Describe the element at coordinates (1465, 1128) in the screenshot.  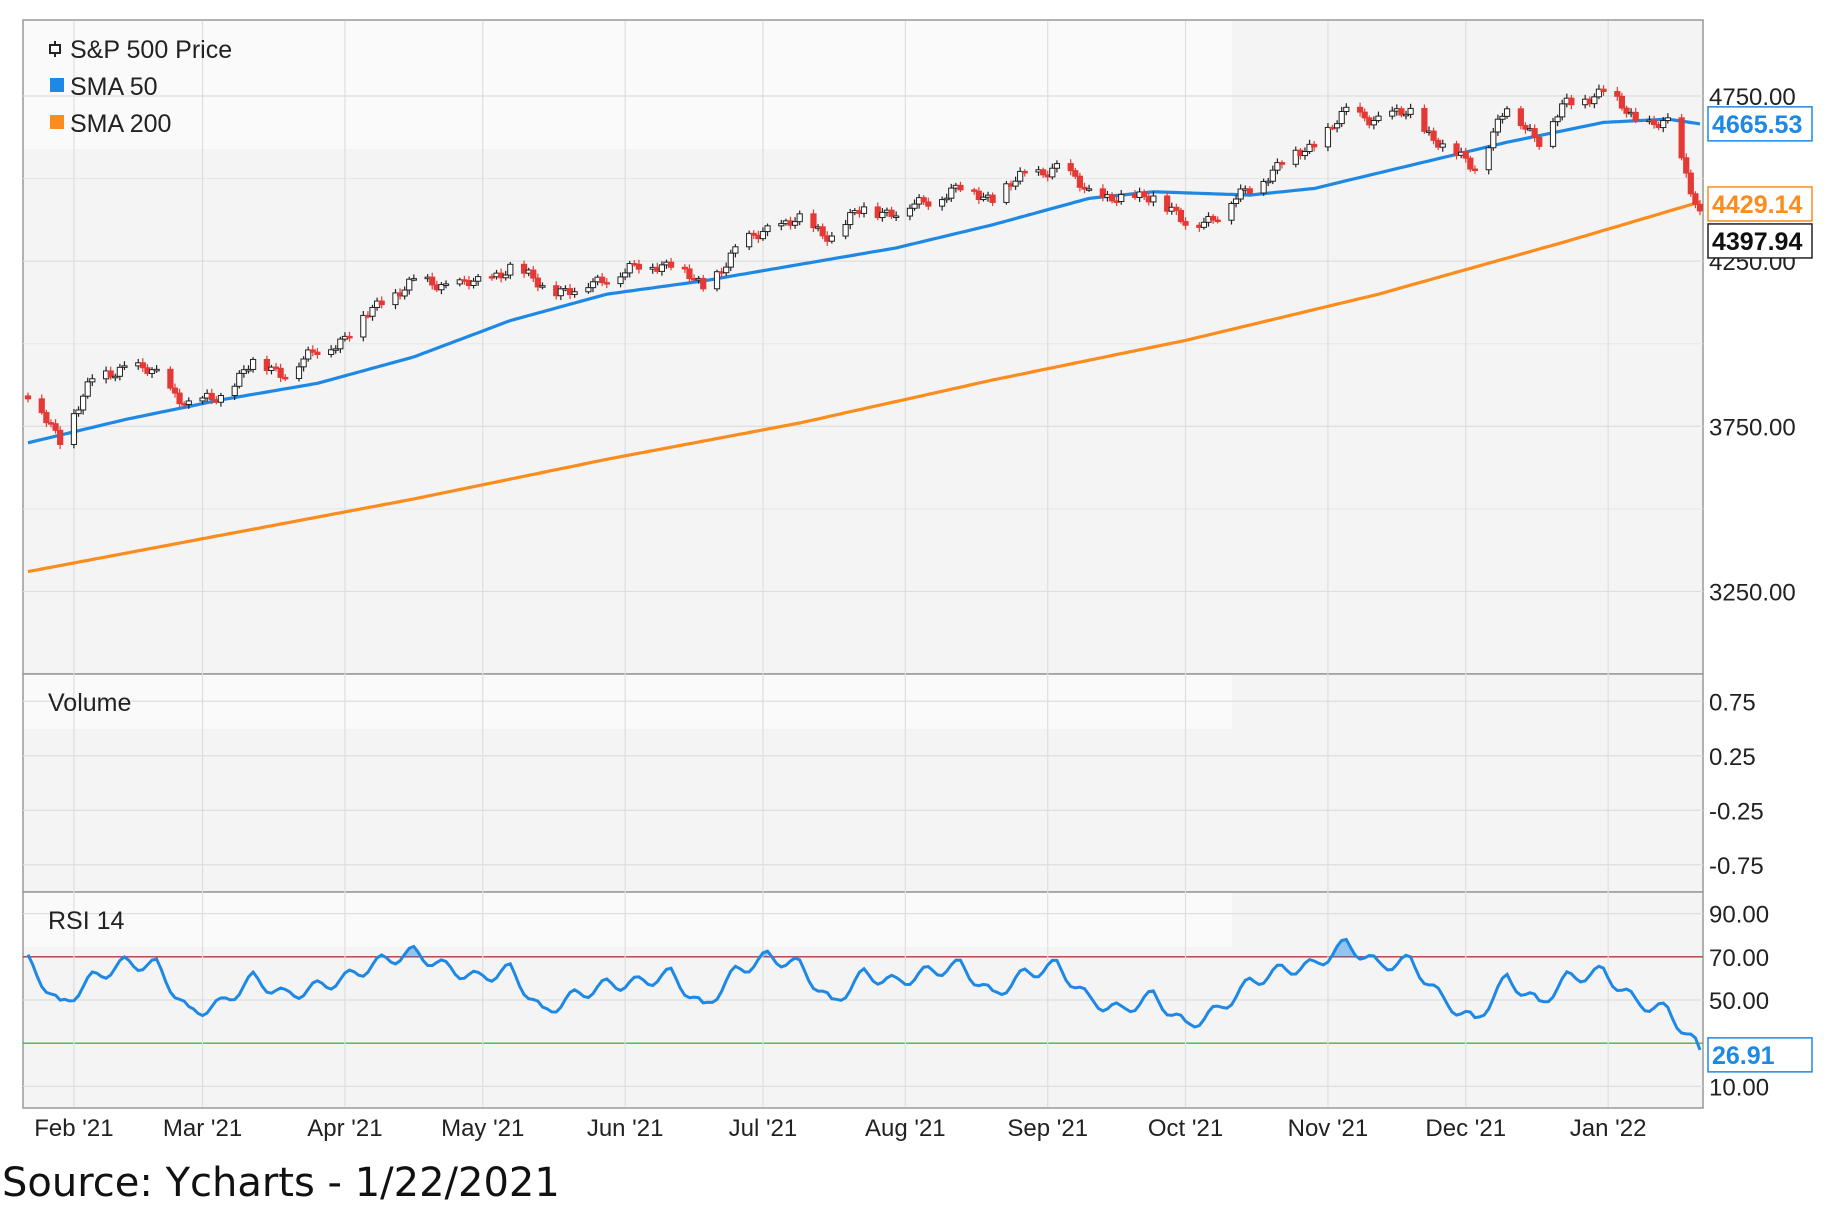
I see `x-tick-label: Dec '21` at that location.